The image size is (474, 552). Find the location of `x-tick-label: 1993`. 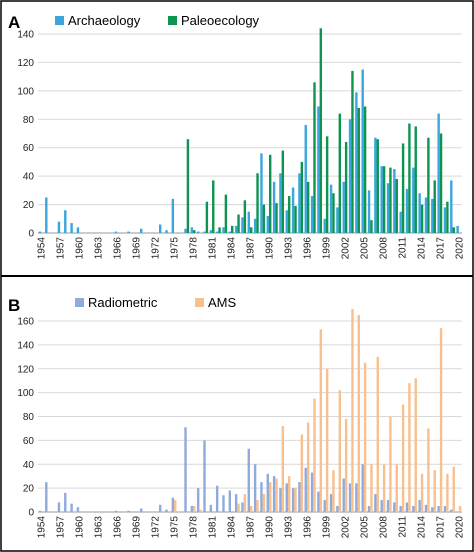

x-tick-label: 1993 is located at coordinates (288, 248).